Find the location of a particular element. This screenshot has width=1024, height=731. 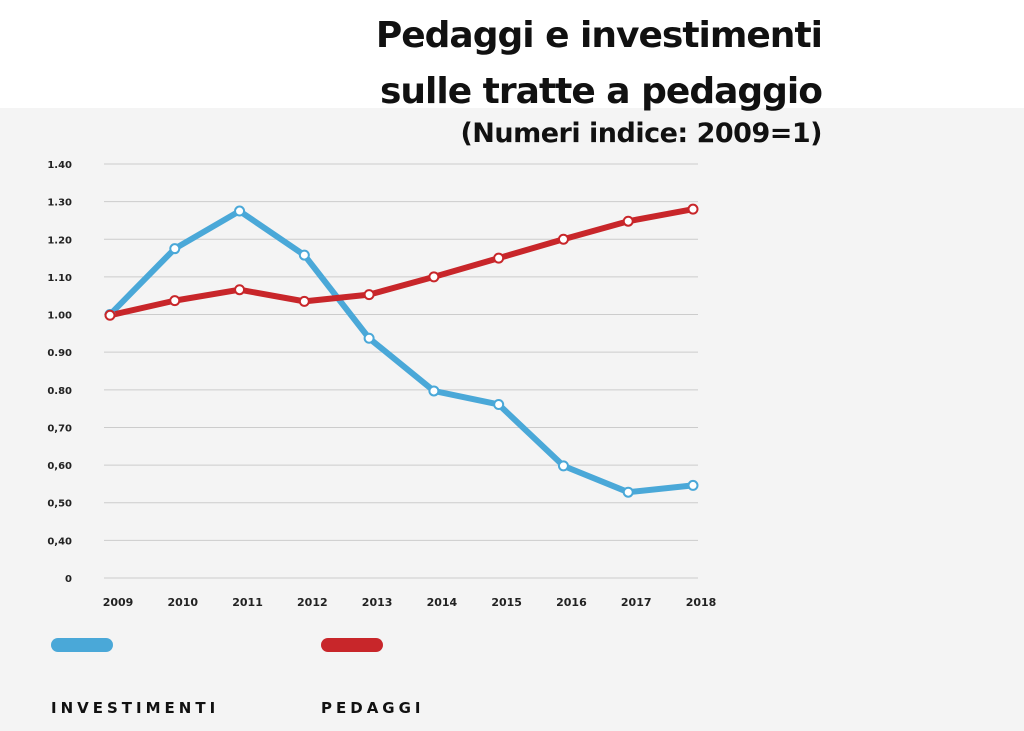

legend-label-investimenti: INVESTIMENTI is located at coordinates (135, 708).